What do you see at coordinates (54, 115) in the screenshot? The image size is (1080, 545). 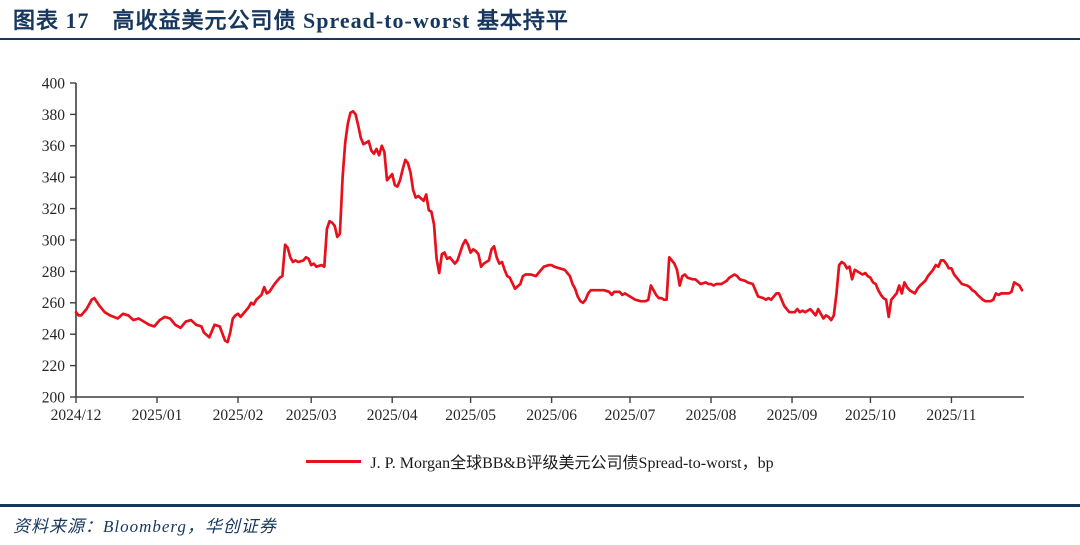 I see `y-tick-label: 380` at bounding box center [54, 115].